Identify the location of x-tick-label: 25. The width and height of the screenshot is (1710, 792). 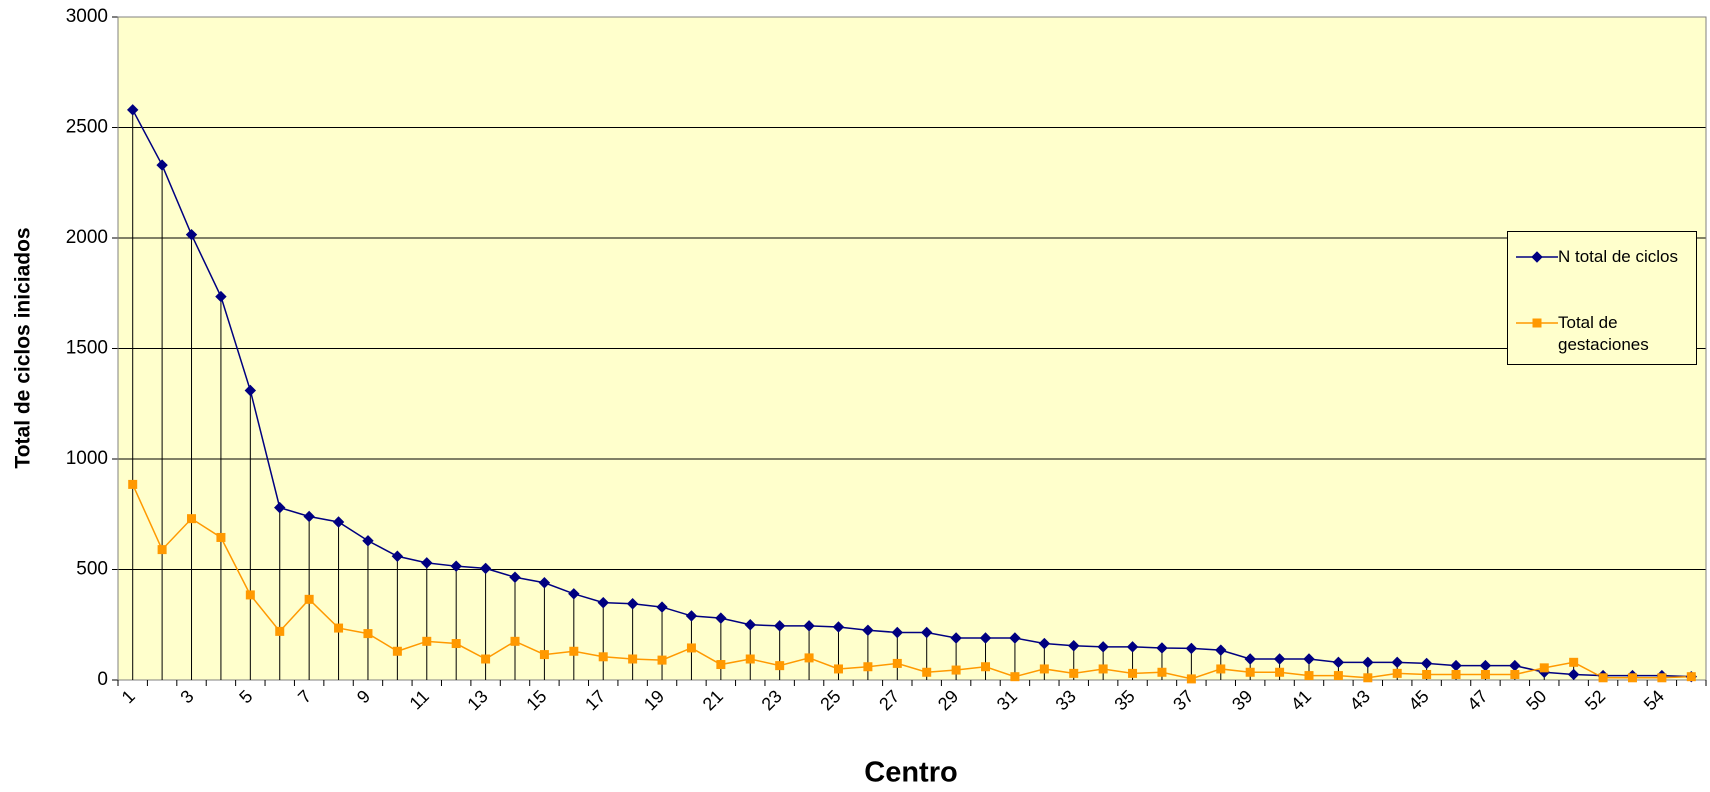
(830, 700).